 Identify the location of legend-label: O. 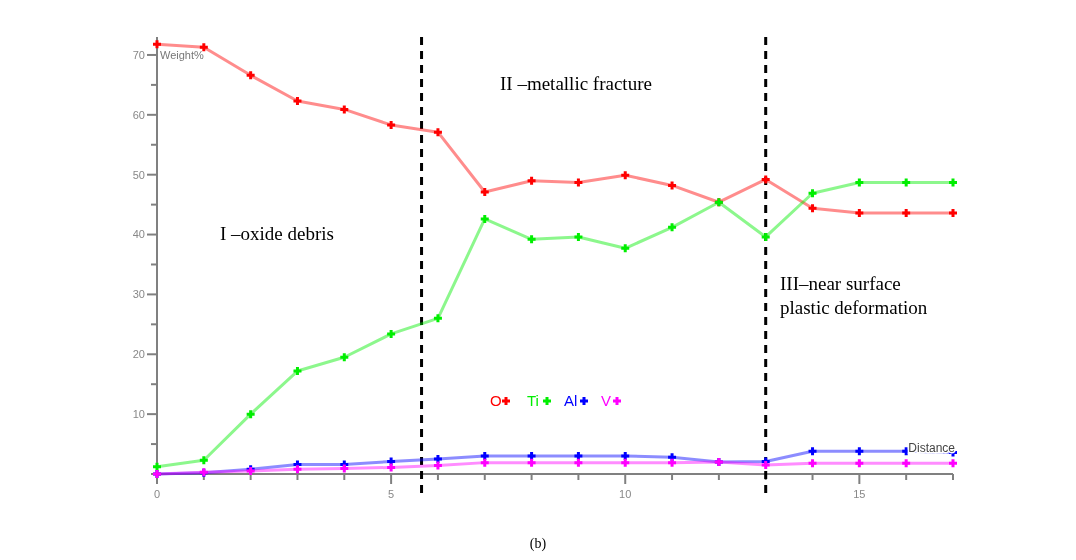
(496, 400).